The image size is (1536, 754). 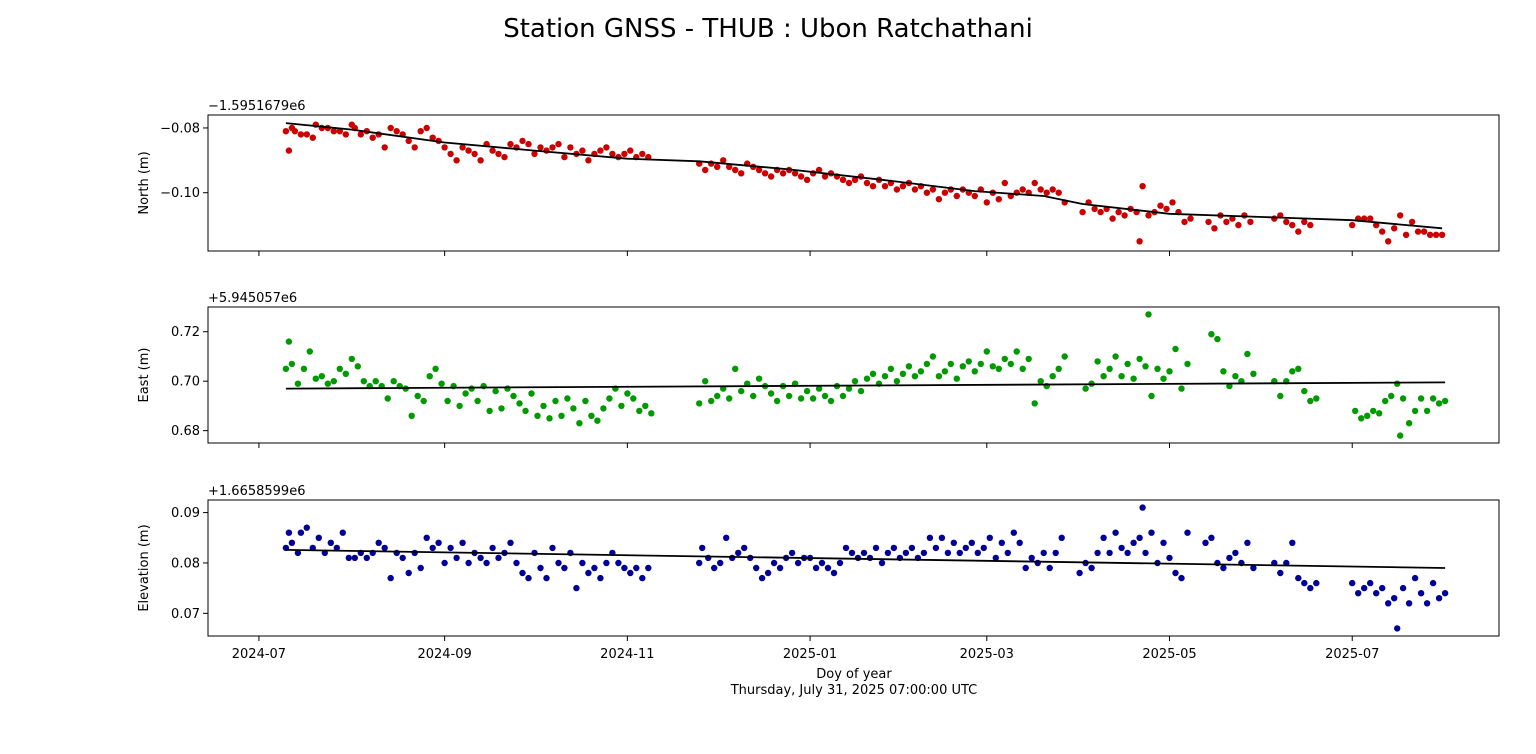 What do you see at coordinates (256, 491) in the screenshot?
I see `offset-label: +1.6658599e6` at bounding box center [256, 491].